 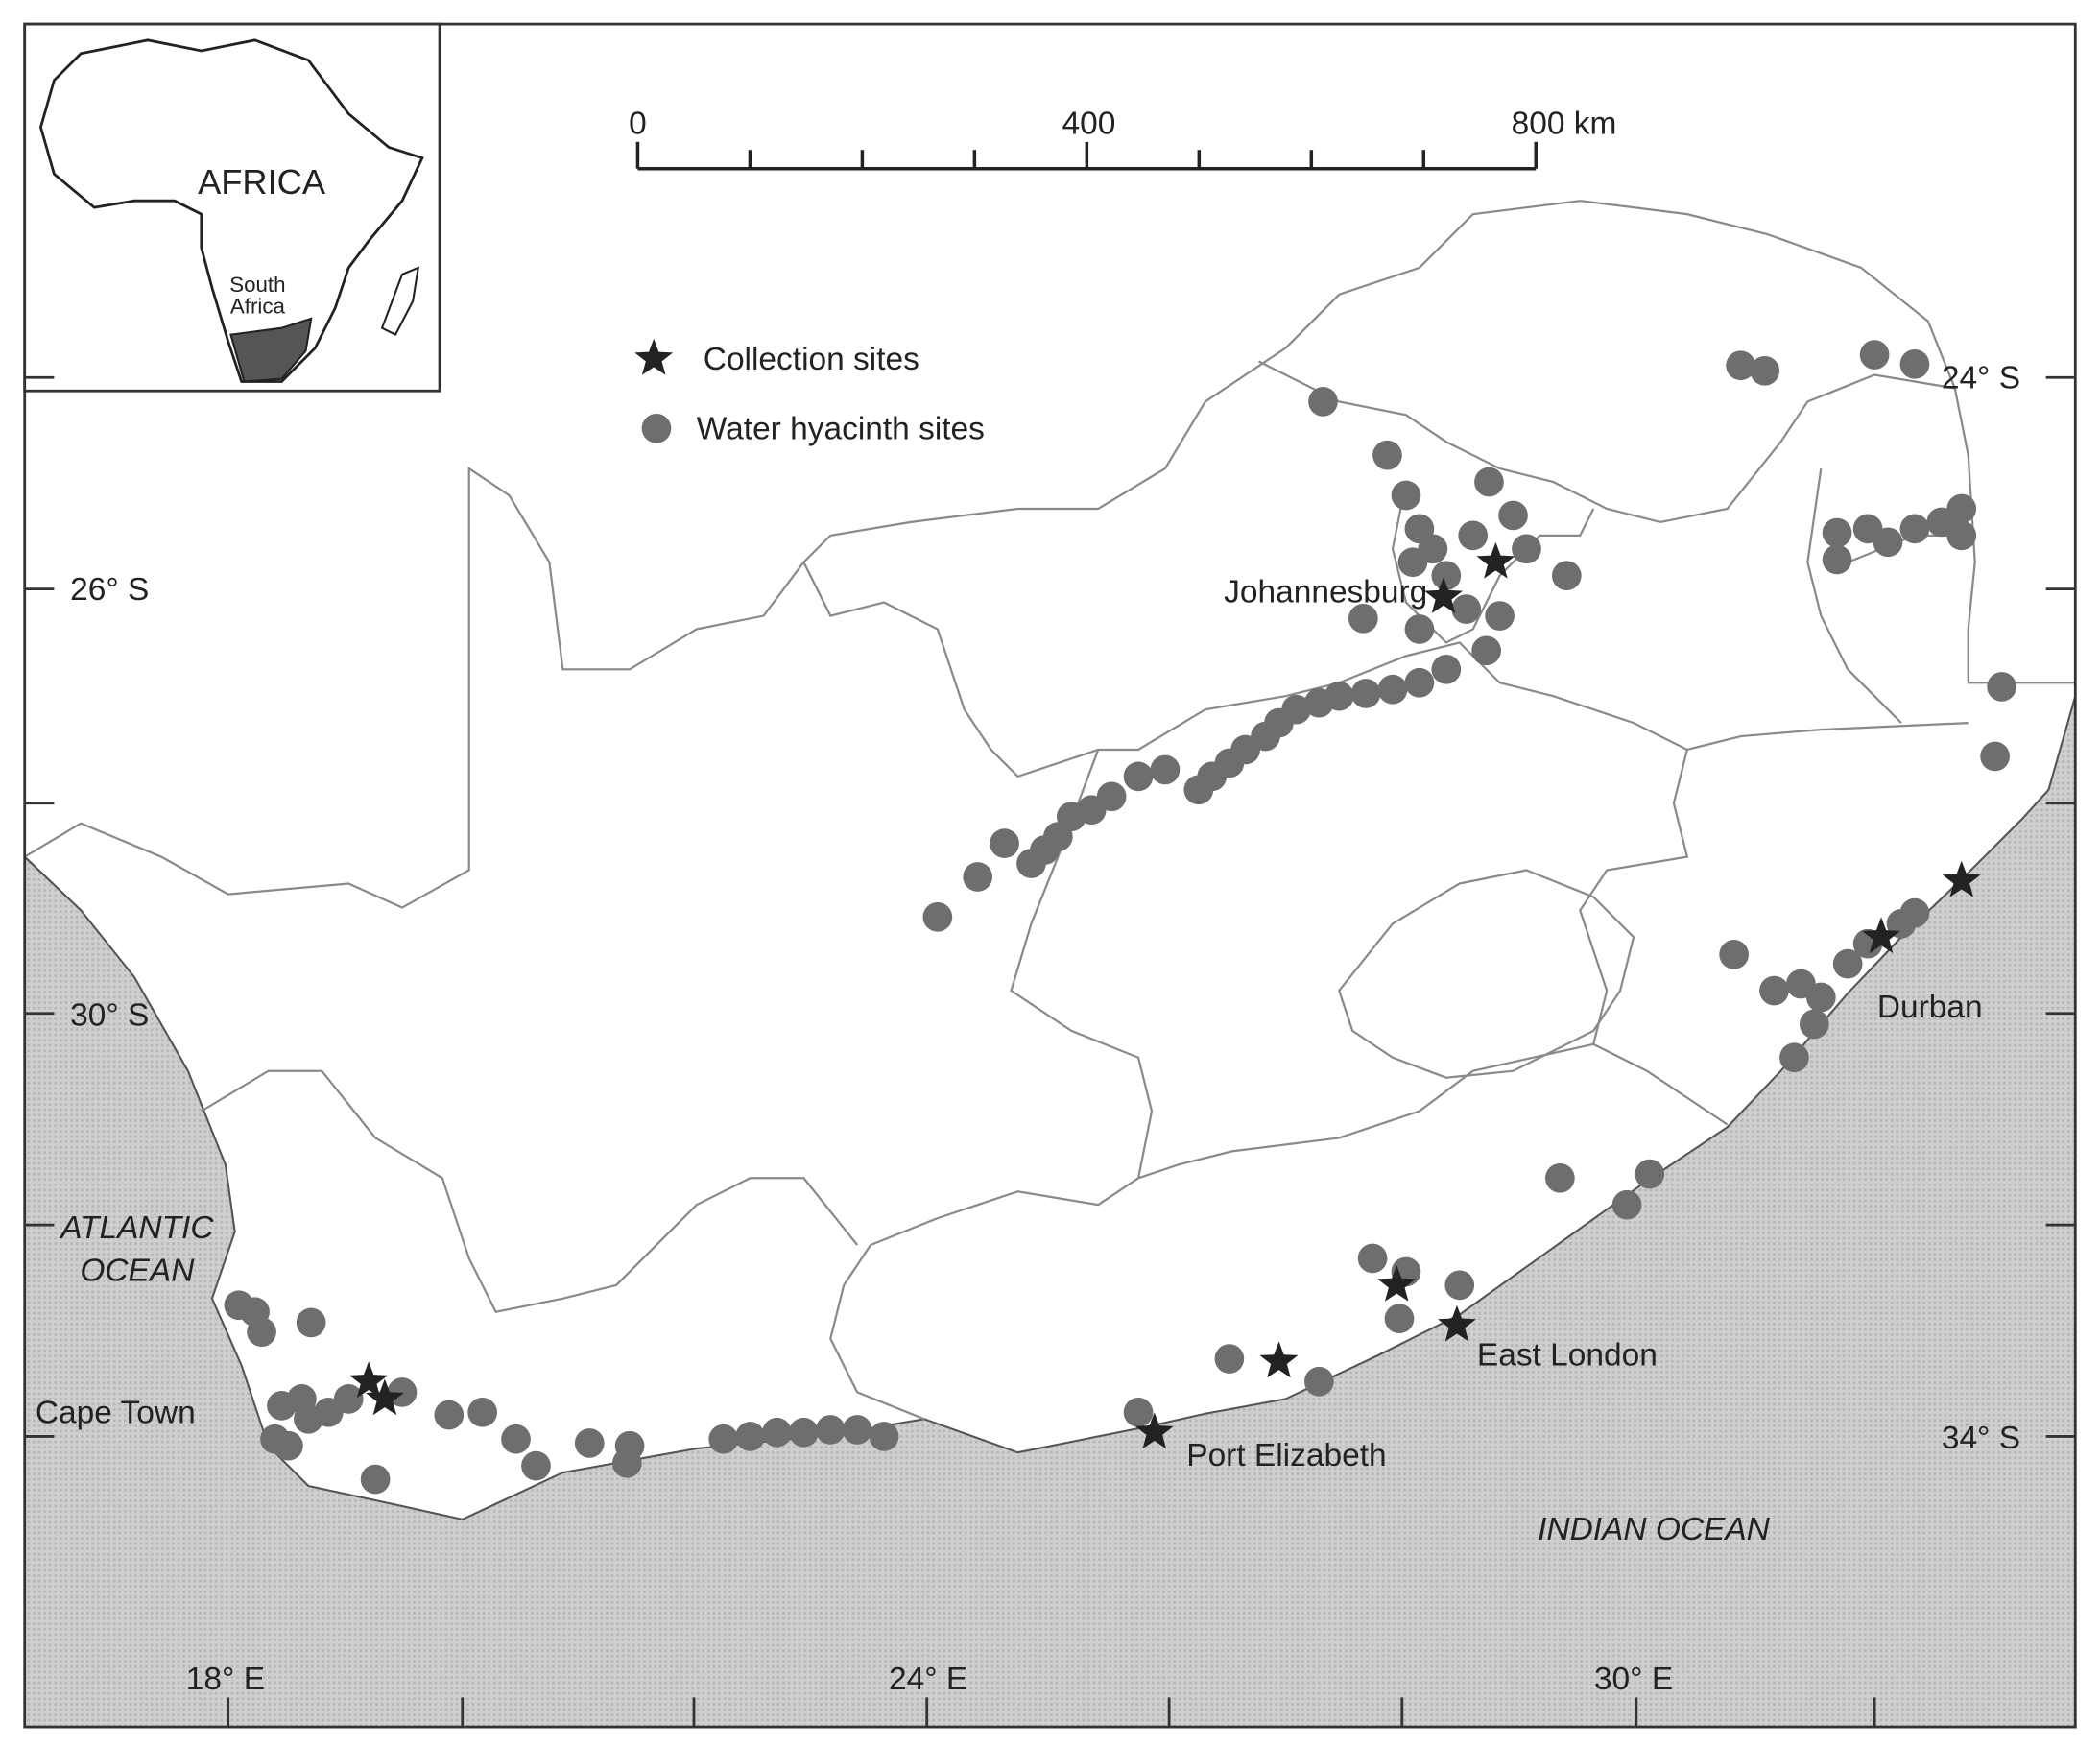 I want to click on inset-country: Africa, so click(x=258, y=306).